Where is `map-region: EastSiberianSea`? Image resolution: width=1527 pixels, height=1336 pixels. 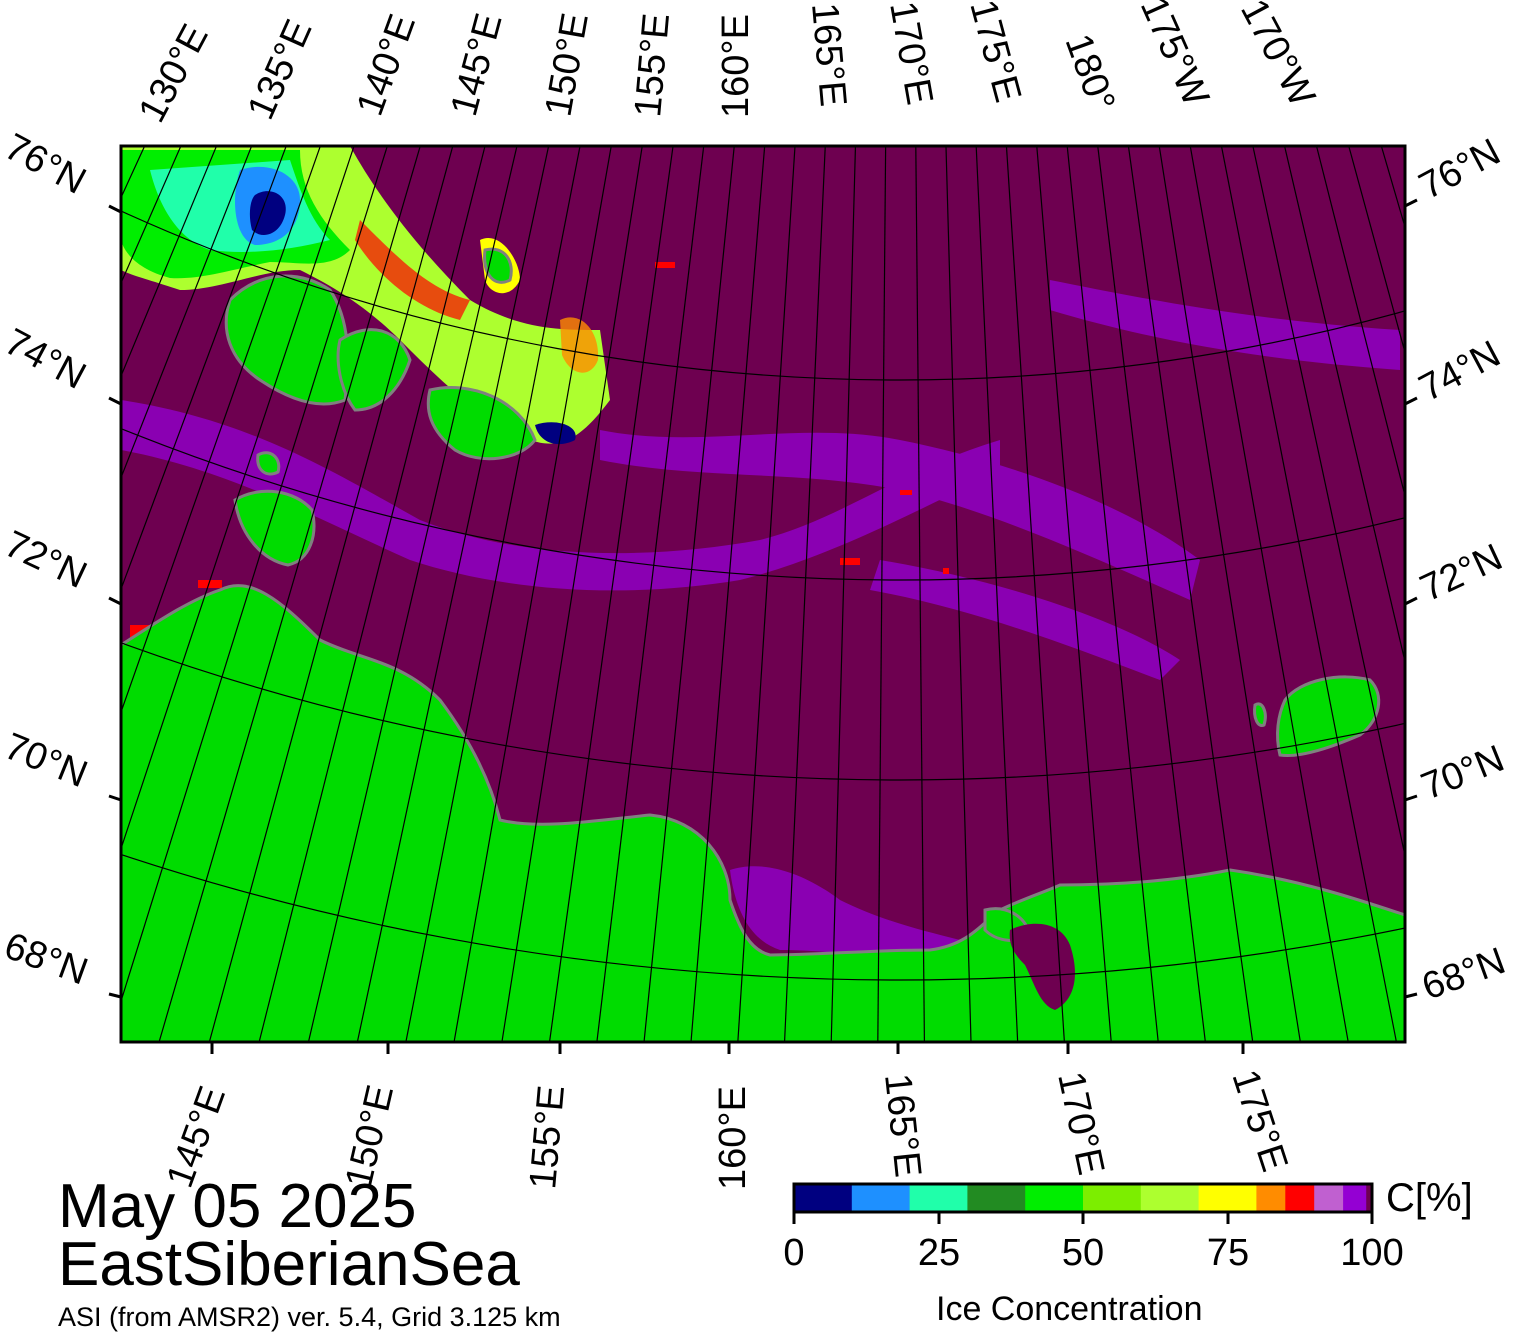
map-region: EastSiberianSea is located at coordinates (289, 1264).